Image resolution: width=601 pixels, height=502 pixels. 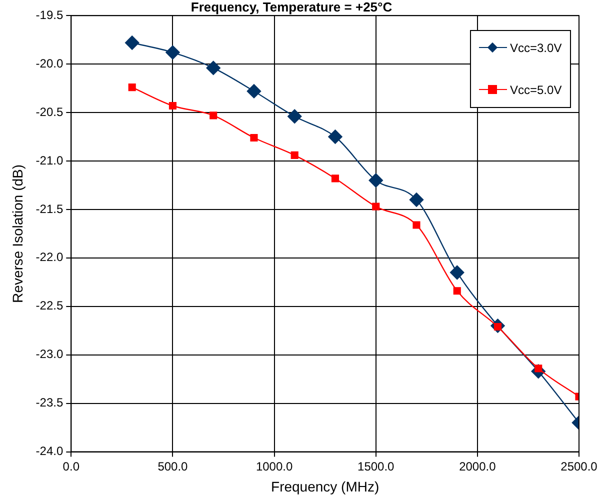 I want to click on x-tick-label: 1000.0, so click(x=274, y=466).